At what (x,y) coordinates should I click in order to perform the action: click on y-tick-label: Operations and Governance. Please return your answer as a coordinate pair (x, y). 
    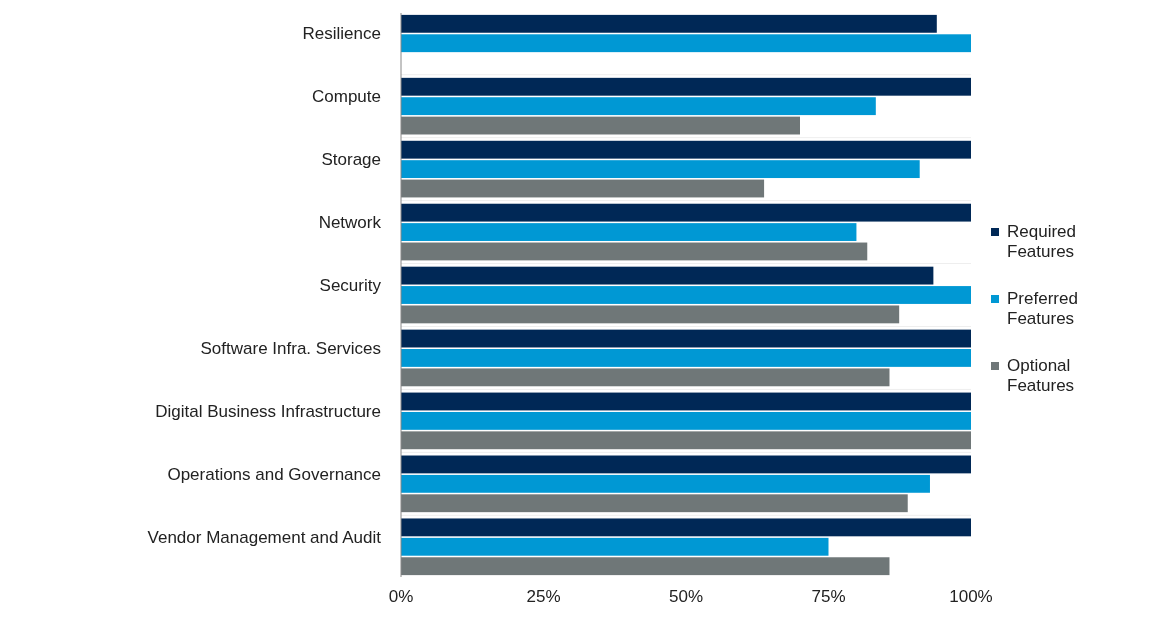
    Looking at the image, I should click on (274, 474).